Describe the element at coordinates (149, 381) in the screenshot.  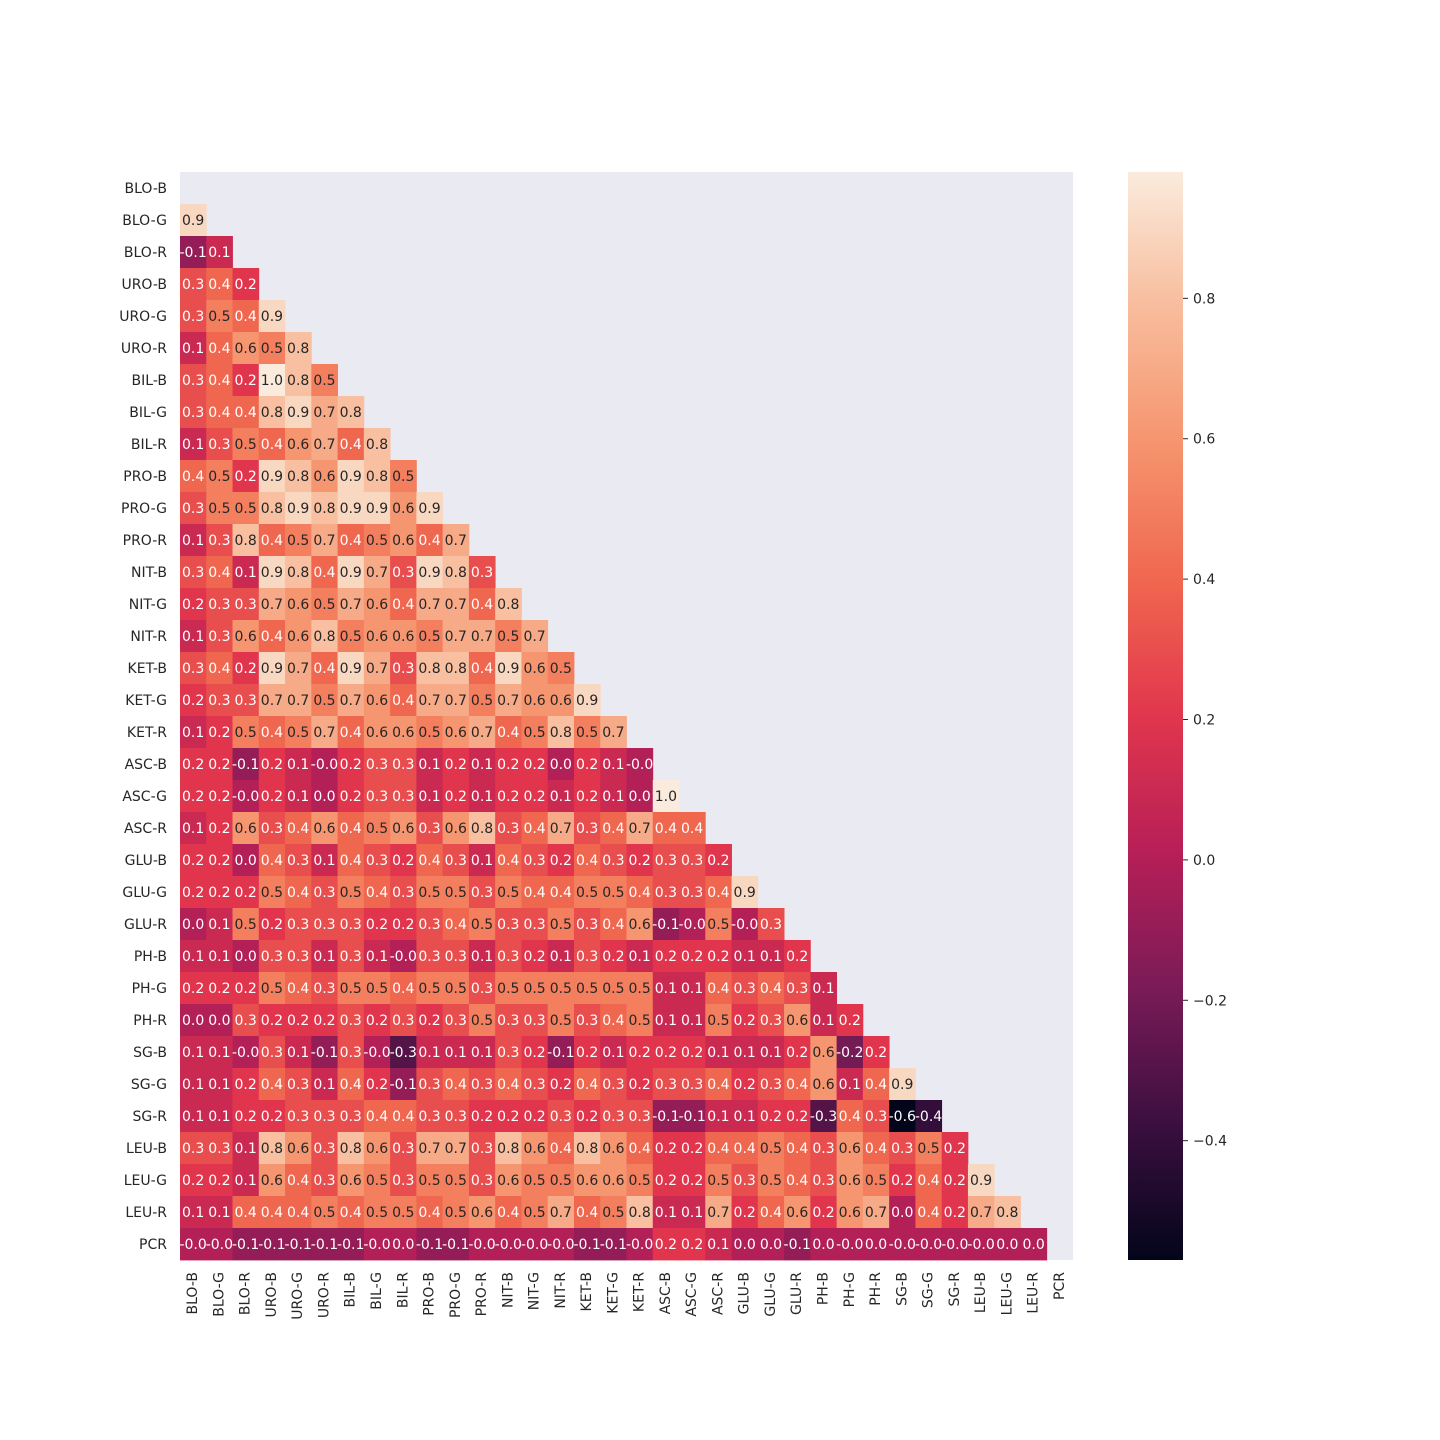
I see `y-tick-label: BIL-B` at that location.